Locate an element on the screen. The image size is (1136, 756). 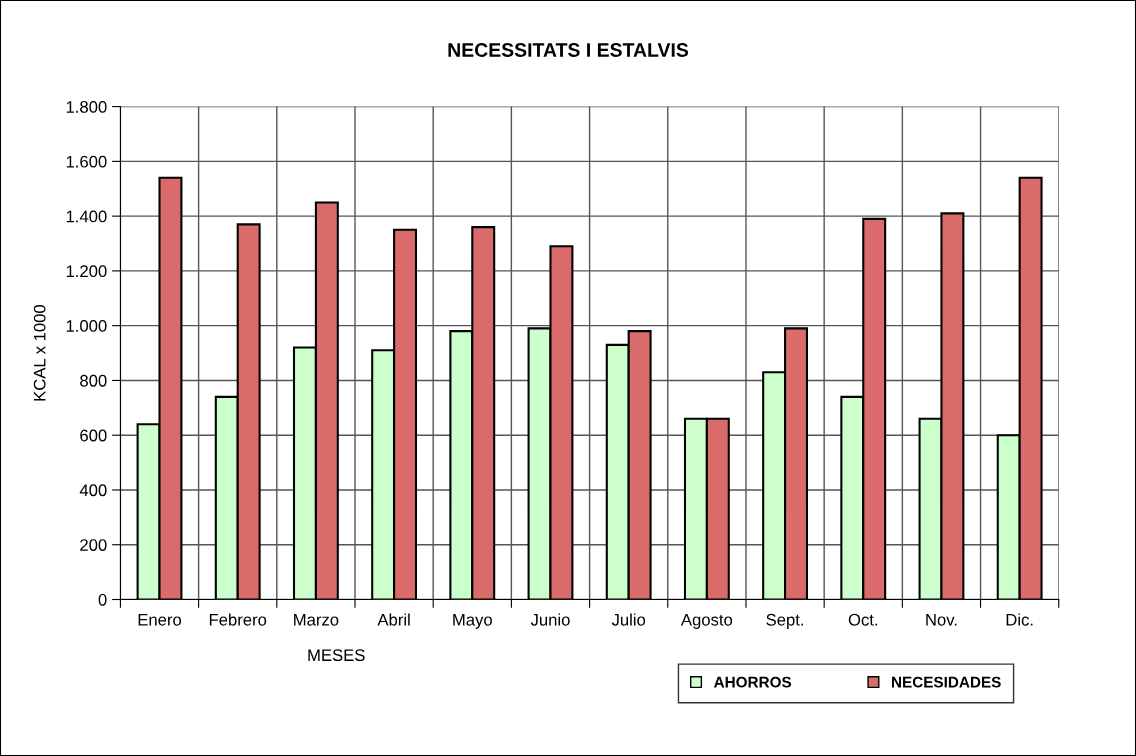
x-tick-label: Abril is located at coordinates (393, 619).